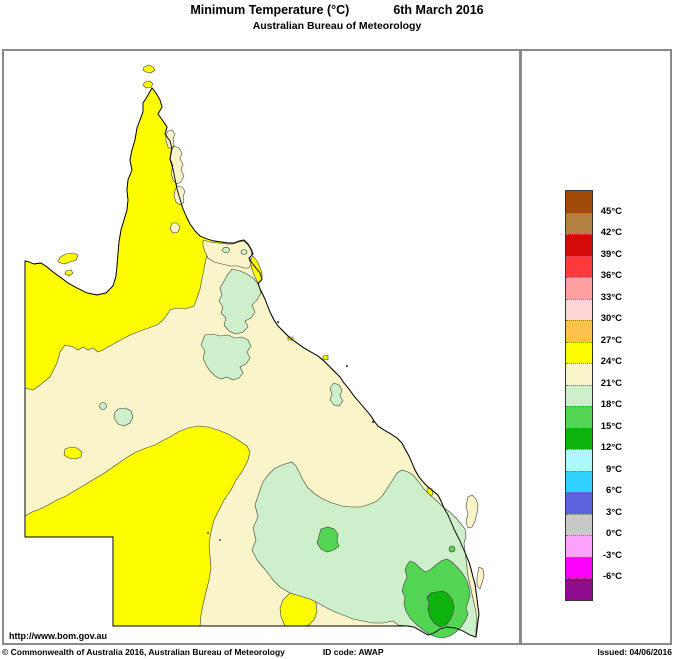 The width and height of the screenshot is (674, 659). What do you see at coordinates (438, 10) in the screenshot?
I see `map-date: 6th March 2016` at bounding box center [438, 10].